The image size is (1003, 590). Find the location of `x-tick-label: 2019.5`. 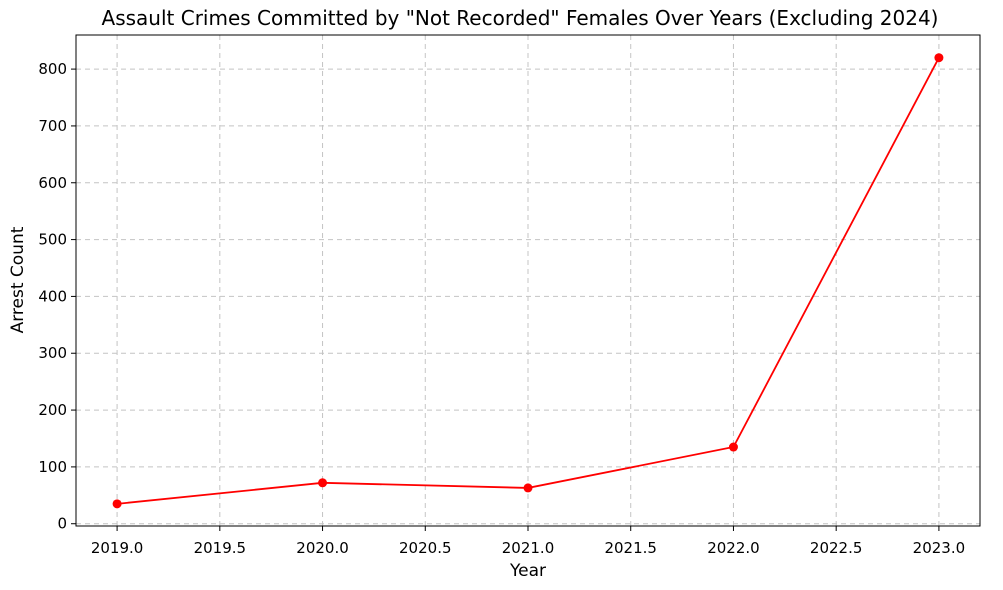

x-tick-label: 2019.5 is located at coordinates (220, 548).